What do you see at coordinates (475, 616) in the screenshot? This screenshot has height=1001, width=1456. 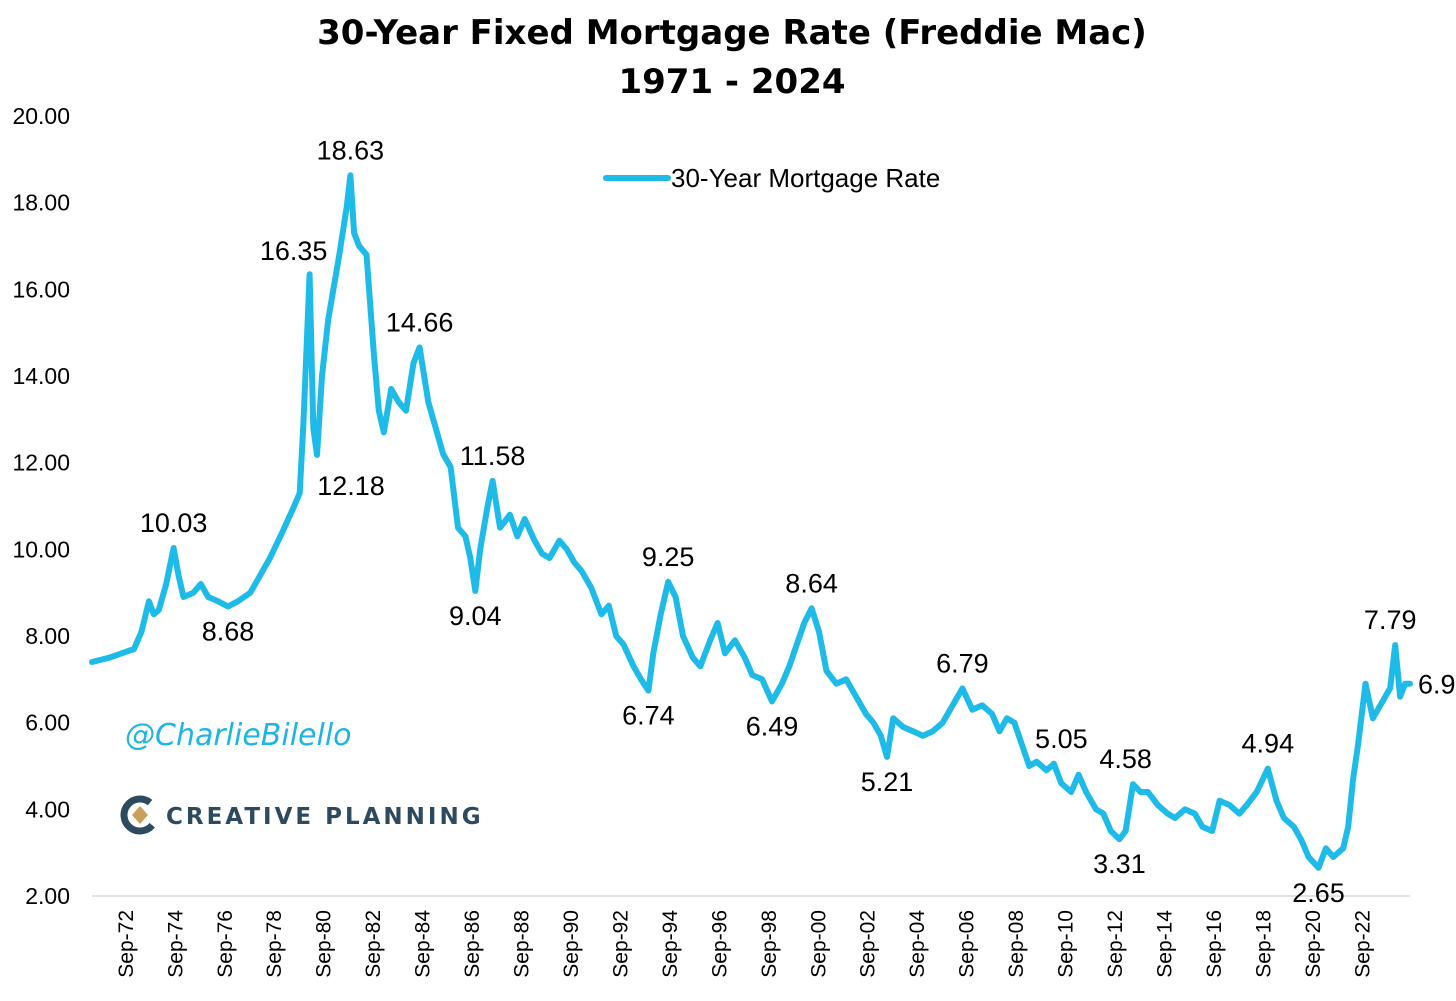 I see `data-label: 9.04` at bounding box center [475, 616].